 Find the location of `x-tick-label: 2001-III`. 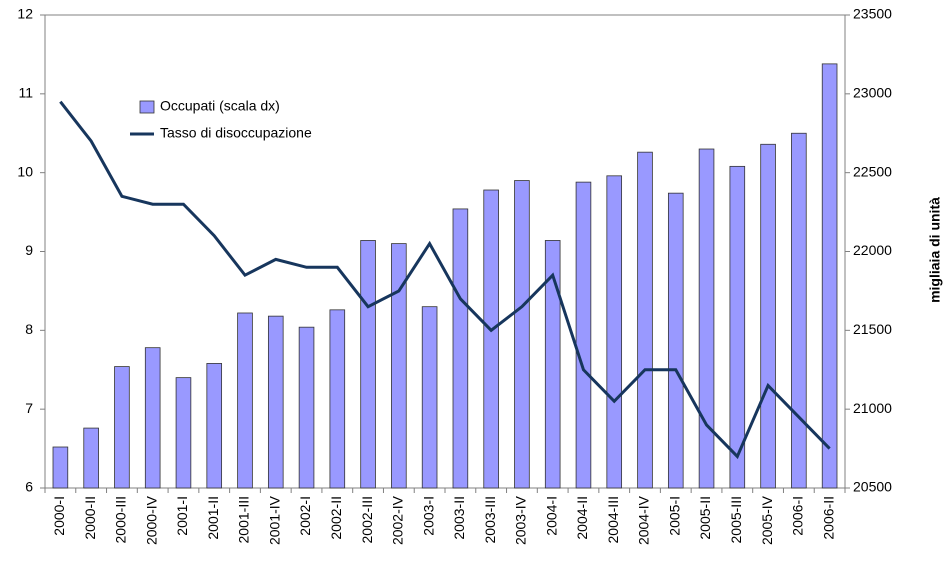

x-tick-label: 2001-III is located at coordinates (244, 519).